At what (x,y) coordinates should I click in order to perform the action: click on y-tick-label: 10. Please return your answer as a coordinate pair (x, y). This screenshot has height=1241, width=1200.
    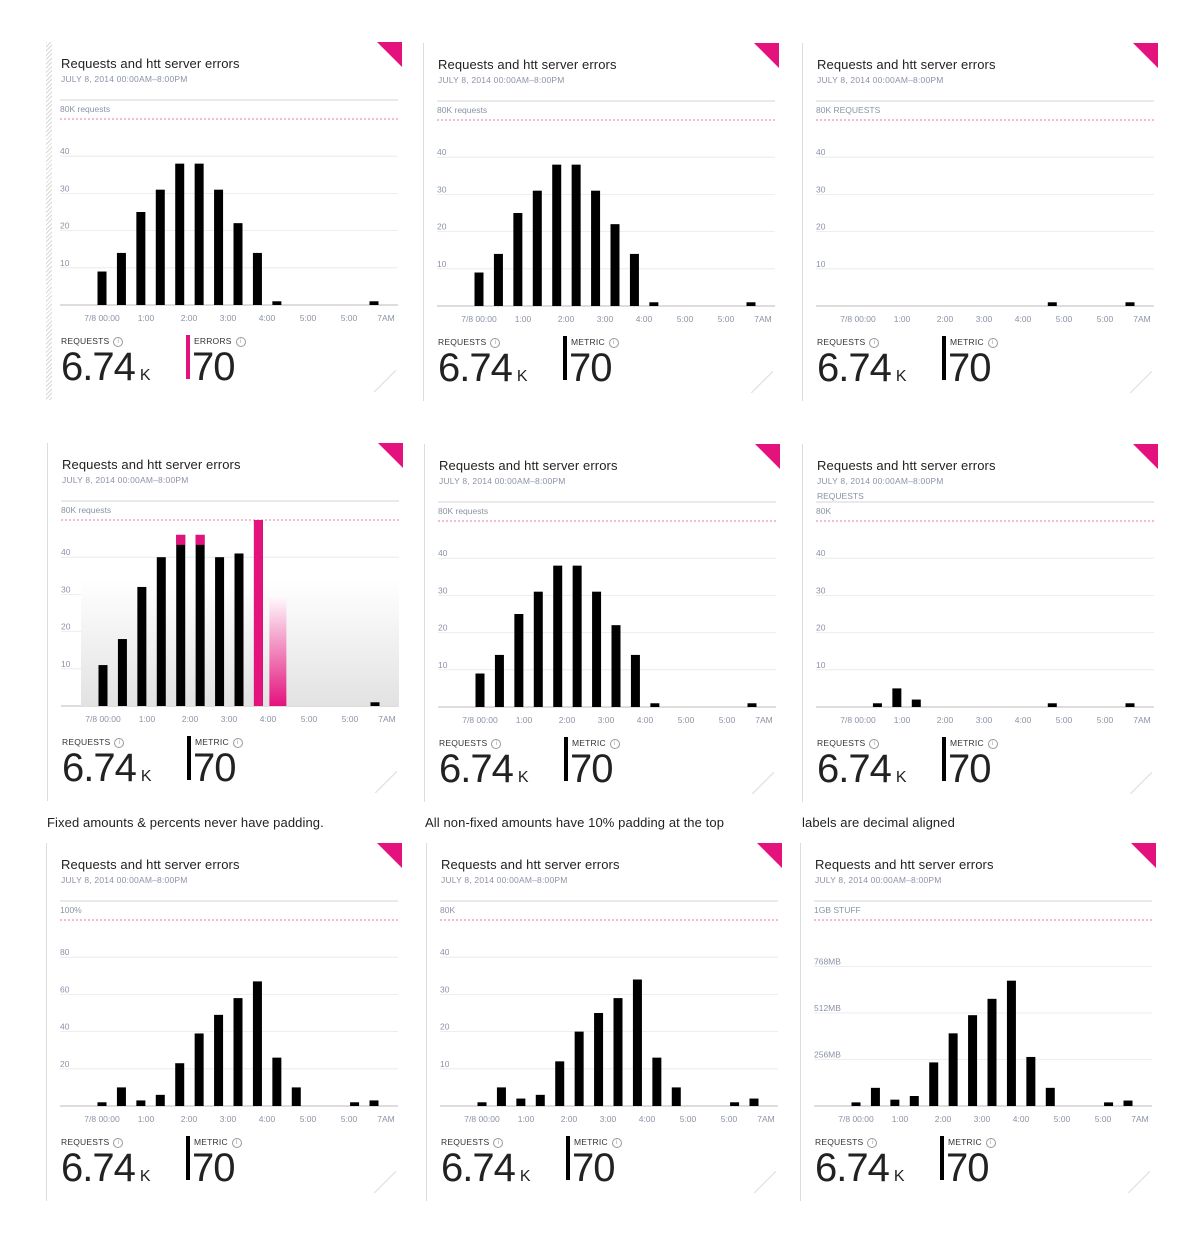
    Looking at the image, I should click on (66, 664).